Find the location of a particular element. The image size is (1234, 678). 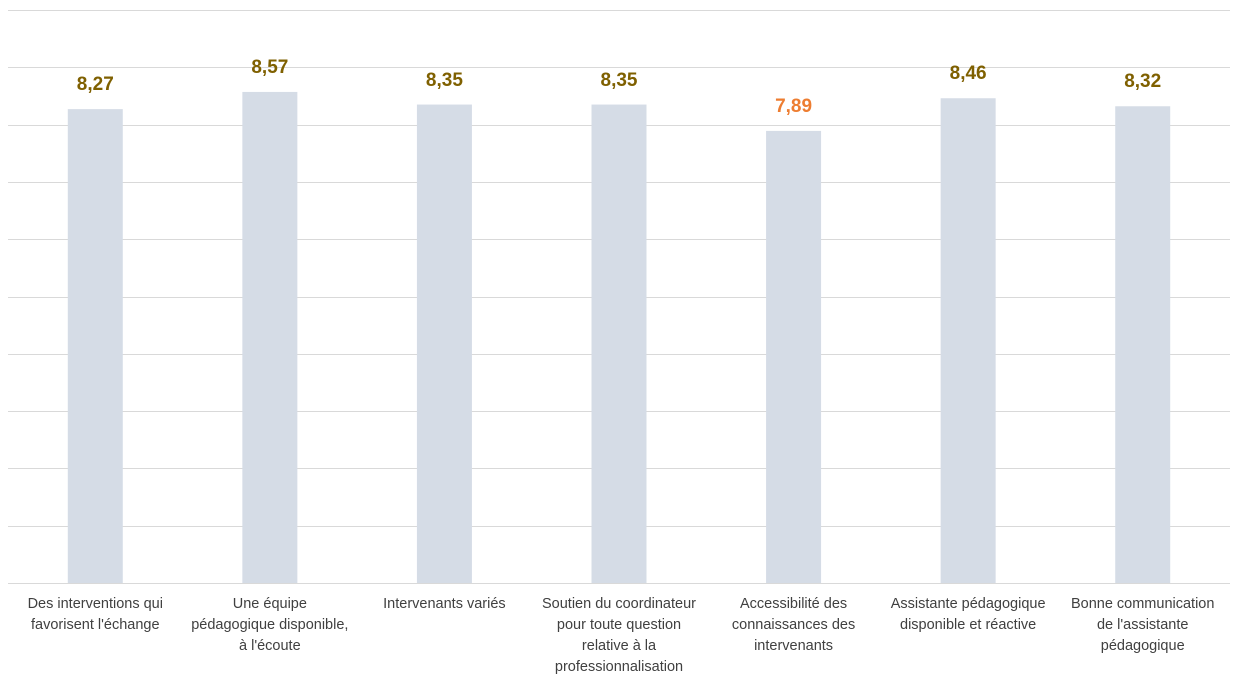

category-label-line: Soutien du coordinateur is located at coordinates (619, 604).